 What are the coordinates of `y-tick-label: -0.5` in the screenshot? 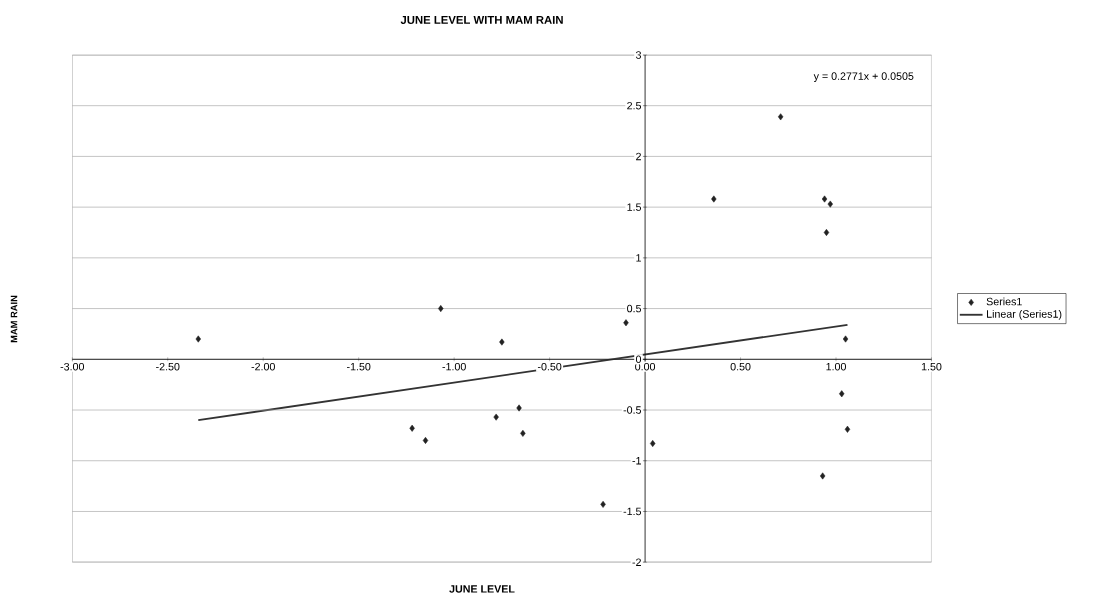 It's located at (632, 410).